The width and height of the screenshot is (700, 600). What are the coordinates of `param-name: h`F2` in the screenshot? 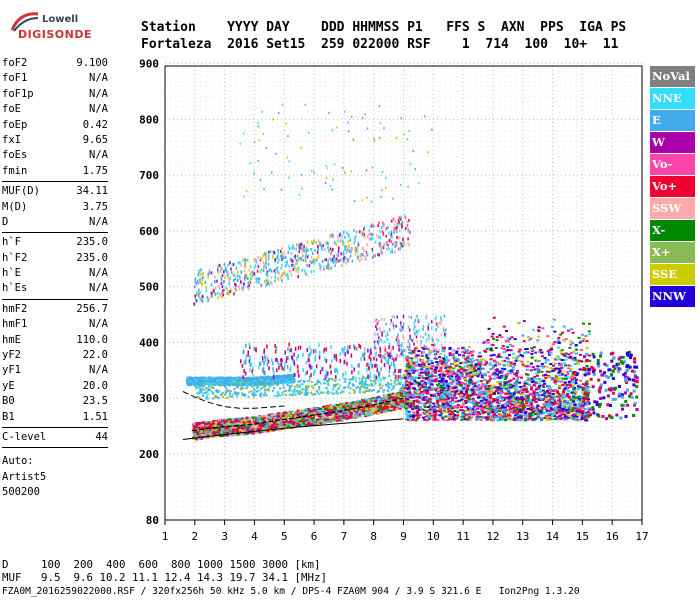 It's located at (15, 257).